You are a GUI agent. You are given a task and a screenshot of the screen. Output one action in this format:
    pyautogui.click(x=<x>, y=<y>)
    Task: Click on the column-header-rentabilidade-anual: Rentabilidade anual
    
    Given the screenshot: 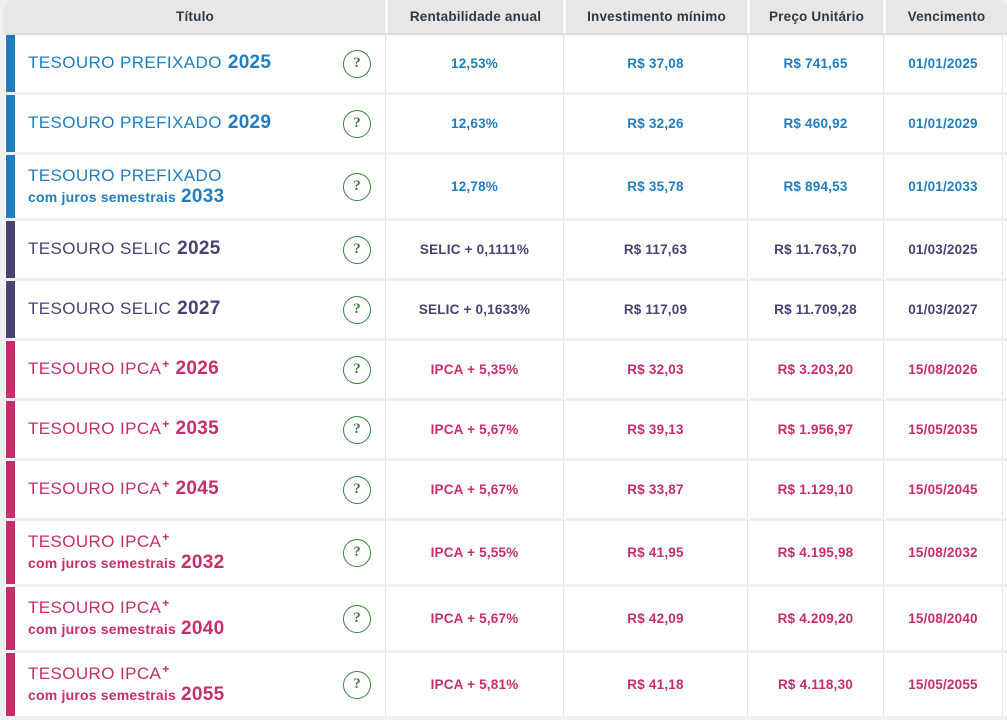 What is the action you would take?
    pyautogui.click(x=474, y=16)
    